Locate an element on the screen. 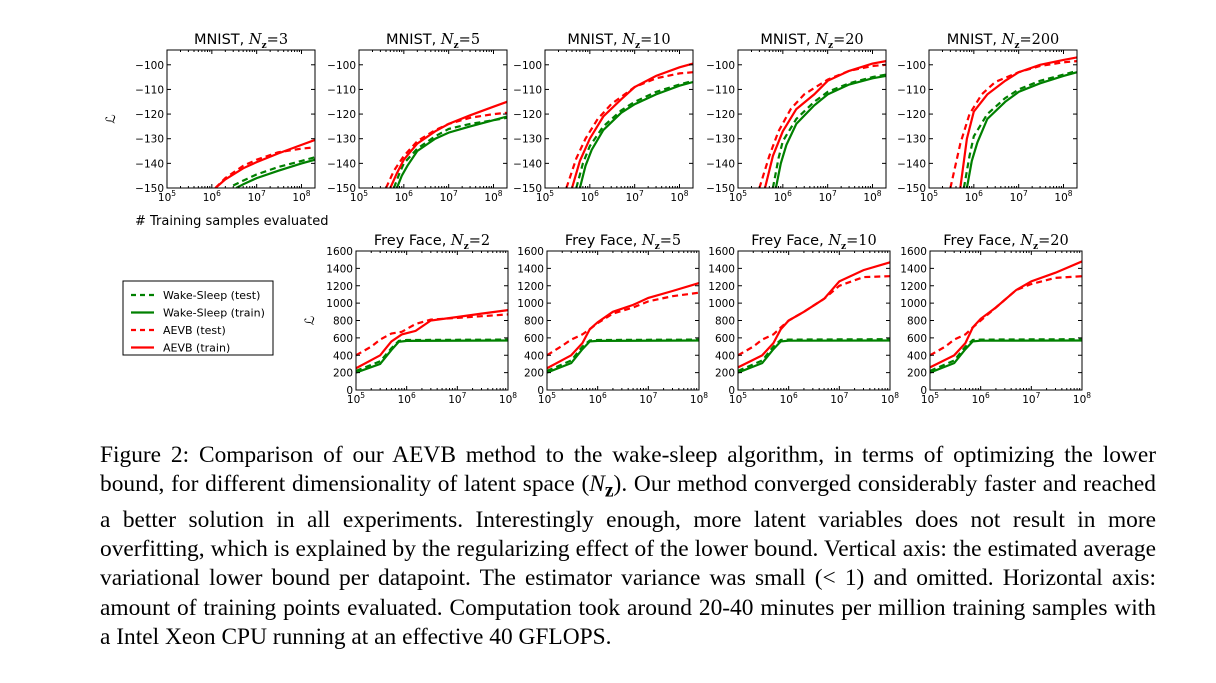  legend-label: Wake-Sleep (test) is located at coordinates (211, 295).